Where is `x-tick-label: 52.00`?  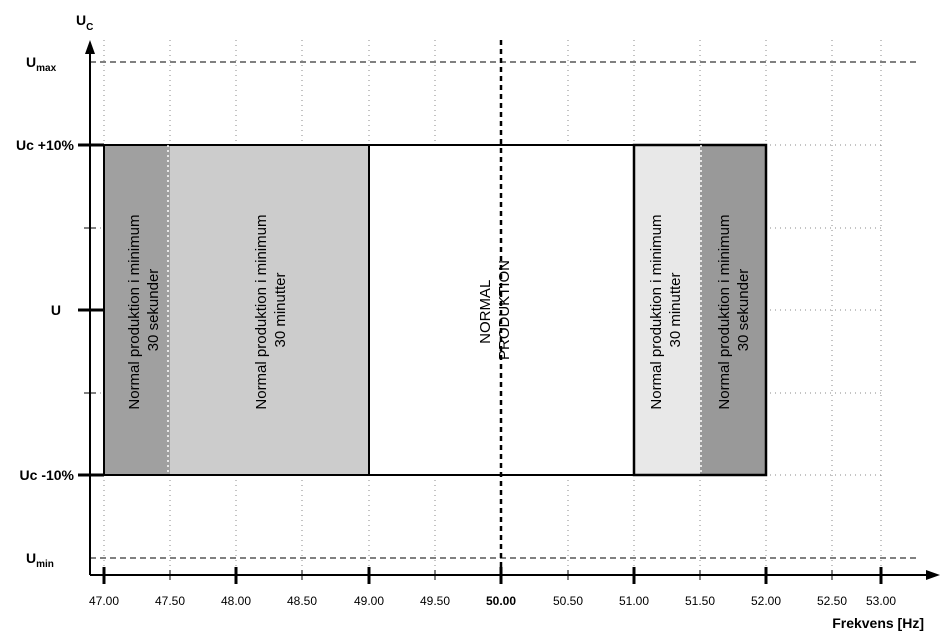 x-tick-label: 52.00 is located at coordinates (766, 601).